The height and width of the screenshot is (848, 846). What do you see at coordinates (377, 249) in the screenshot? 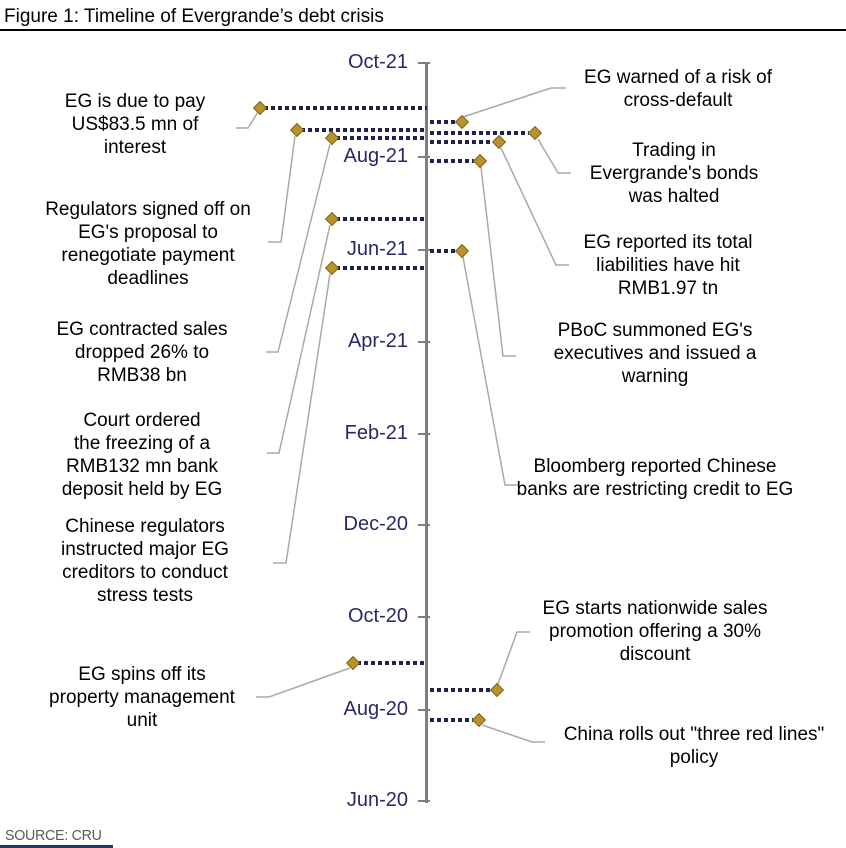
I see `axis-tick-label: Jun-21` at bounding box center [377, 249].